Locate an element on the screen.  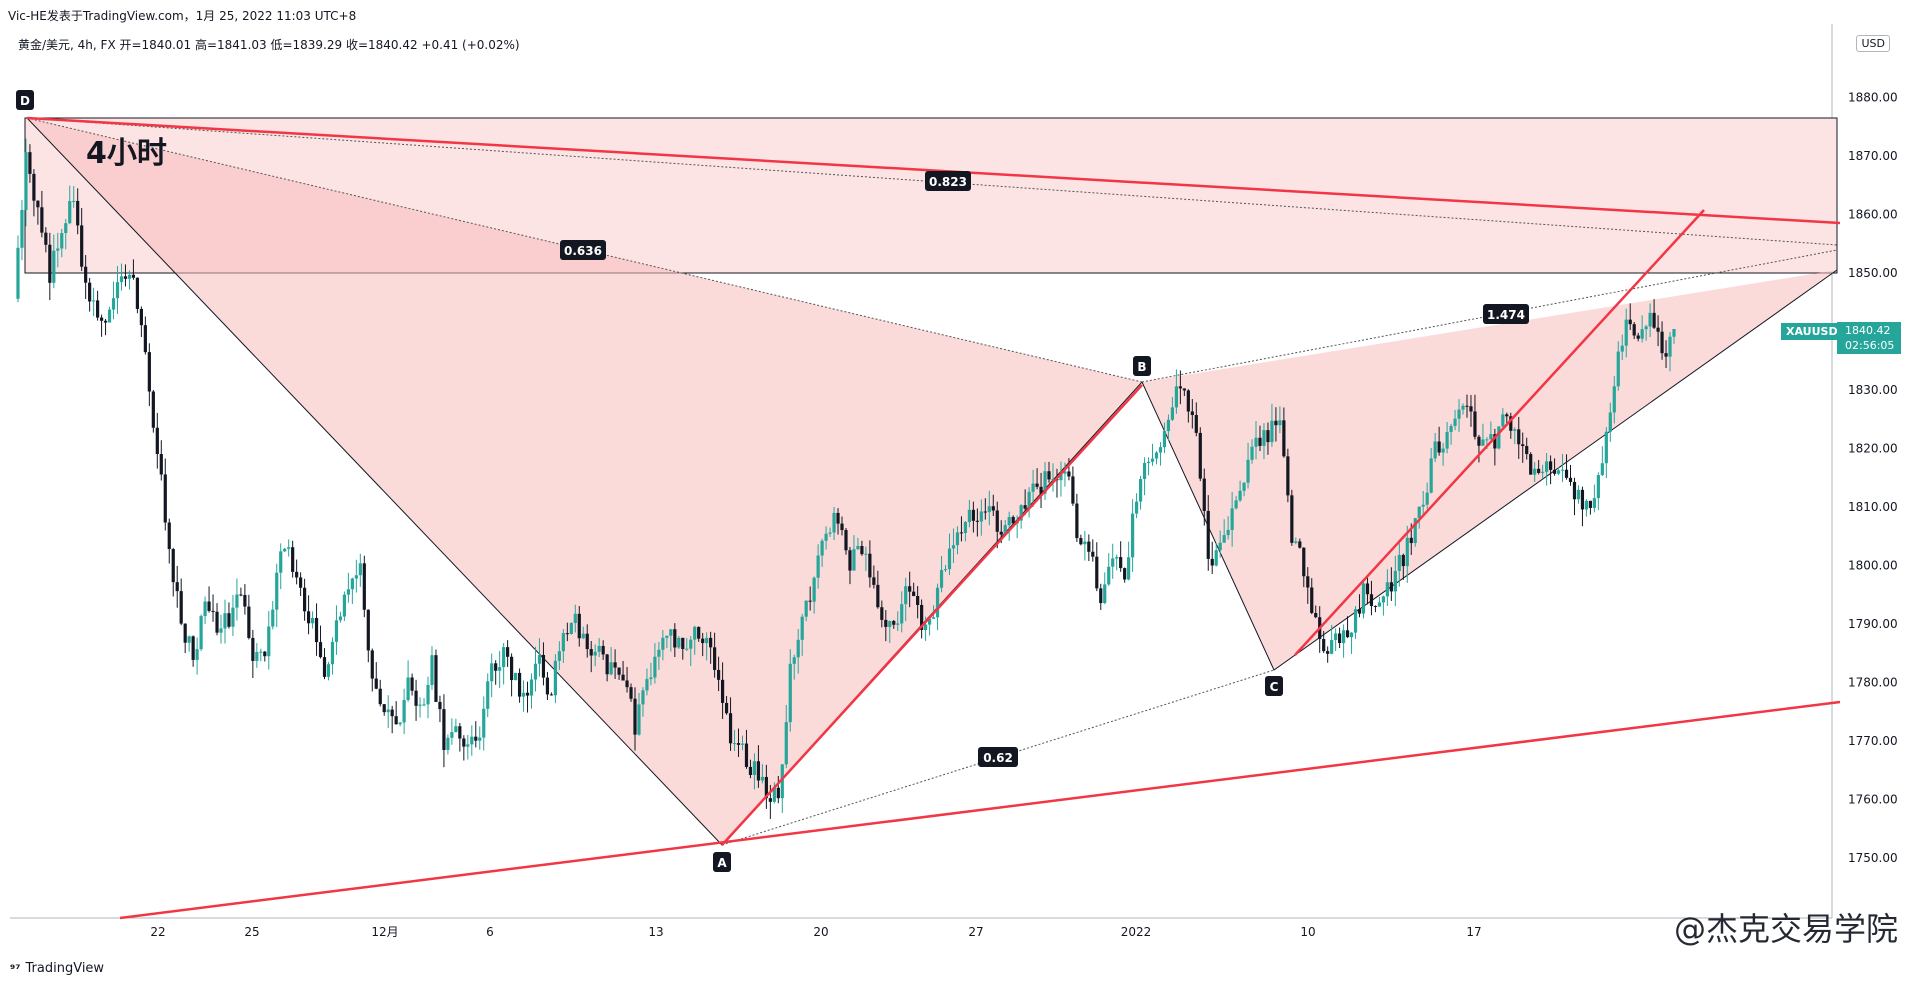
trendline-upper is located at coordinates (933, 170).